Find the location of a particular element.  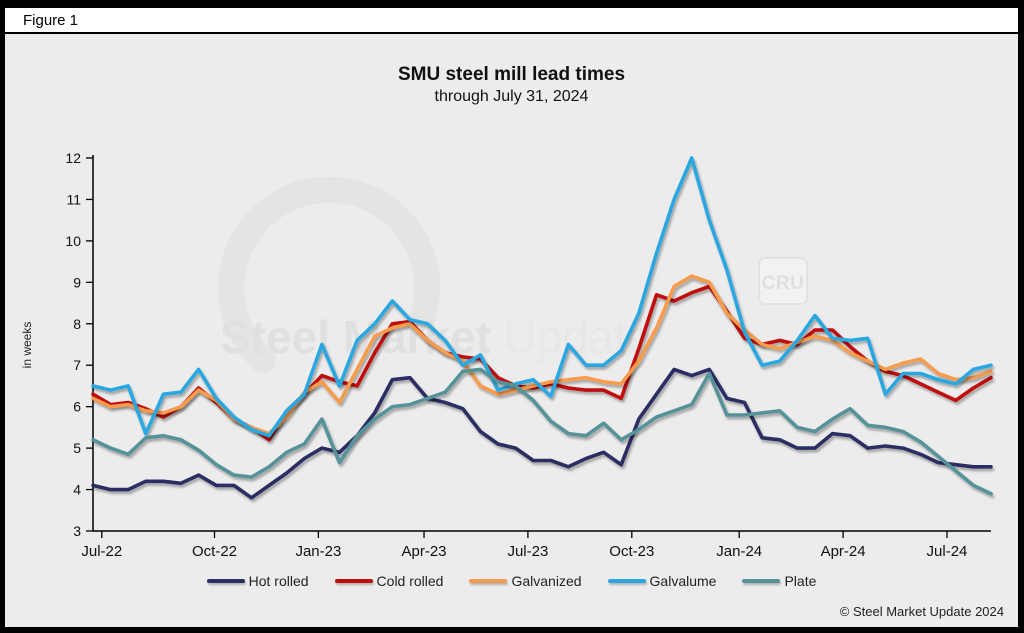

chart-subtitle: through July 31, 2024 is located at coordinates (511, 96).